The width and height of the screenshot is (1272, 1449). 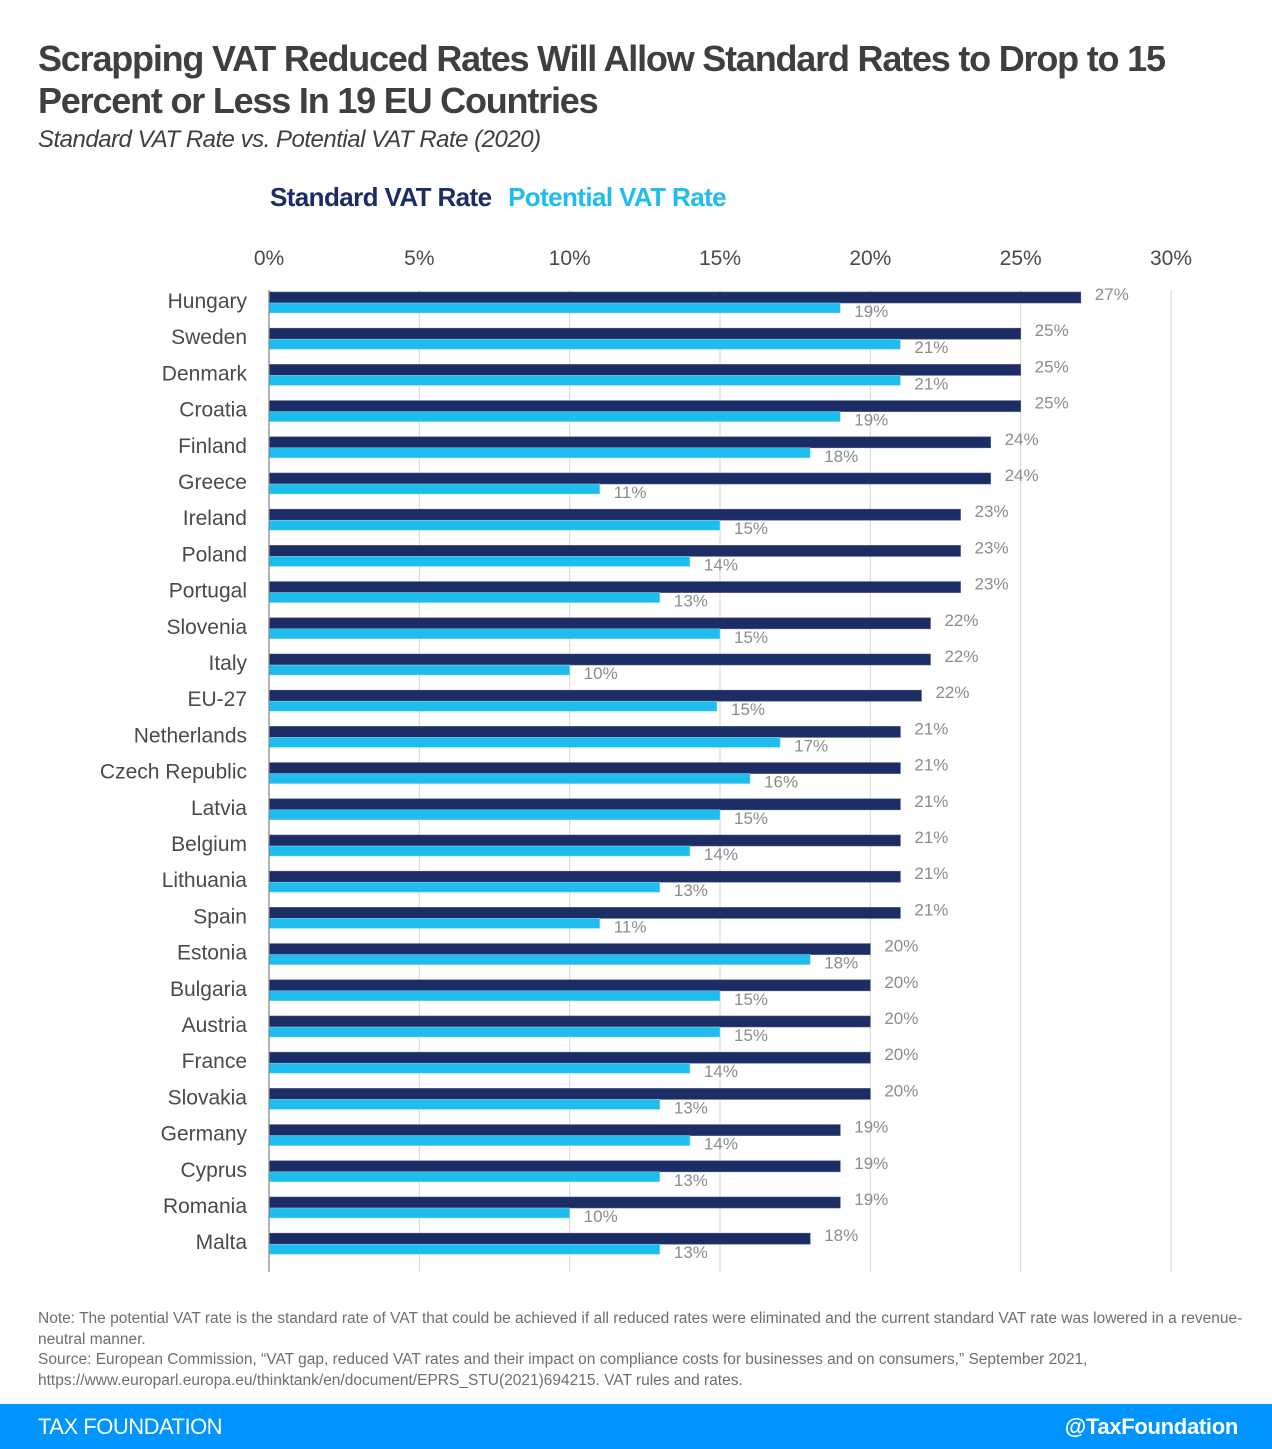 I want to click on category-label: Denmark, so click(x=205, y=373).